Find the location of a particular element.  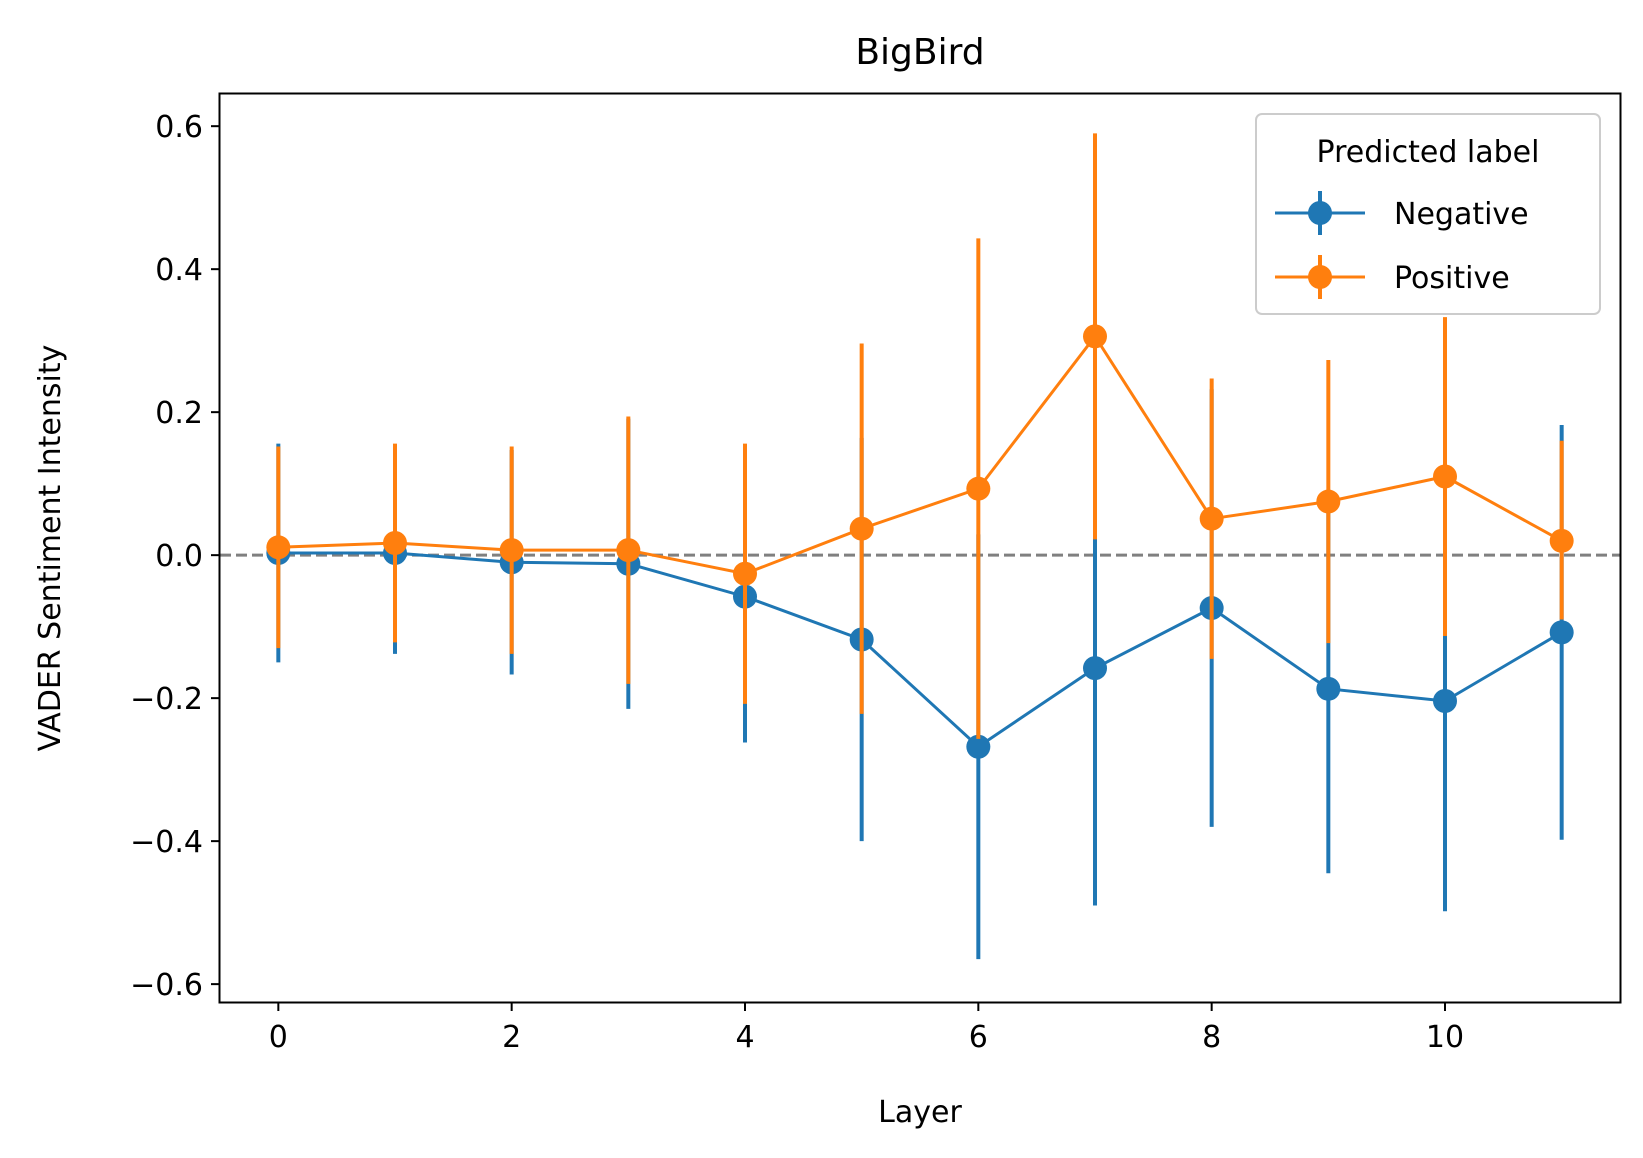

legend-item-negative: Negative is located at coordinates (1402, 213).